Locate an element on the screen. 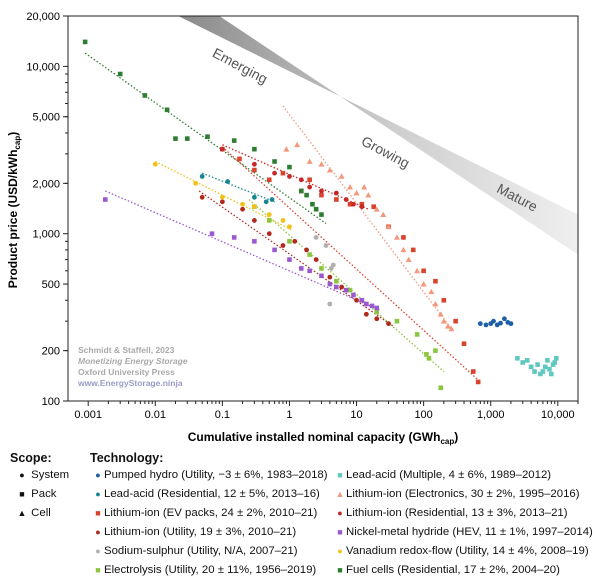  y-tick-label: 1,000 is located at coordinates (46, 235).